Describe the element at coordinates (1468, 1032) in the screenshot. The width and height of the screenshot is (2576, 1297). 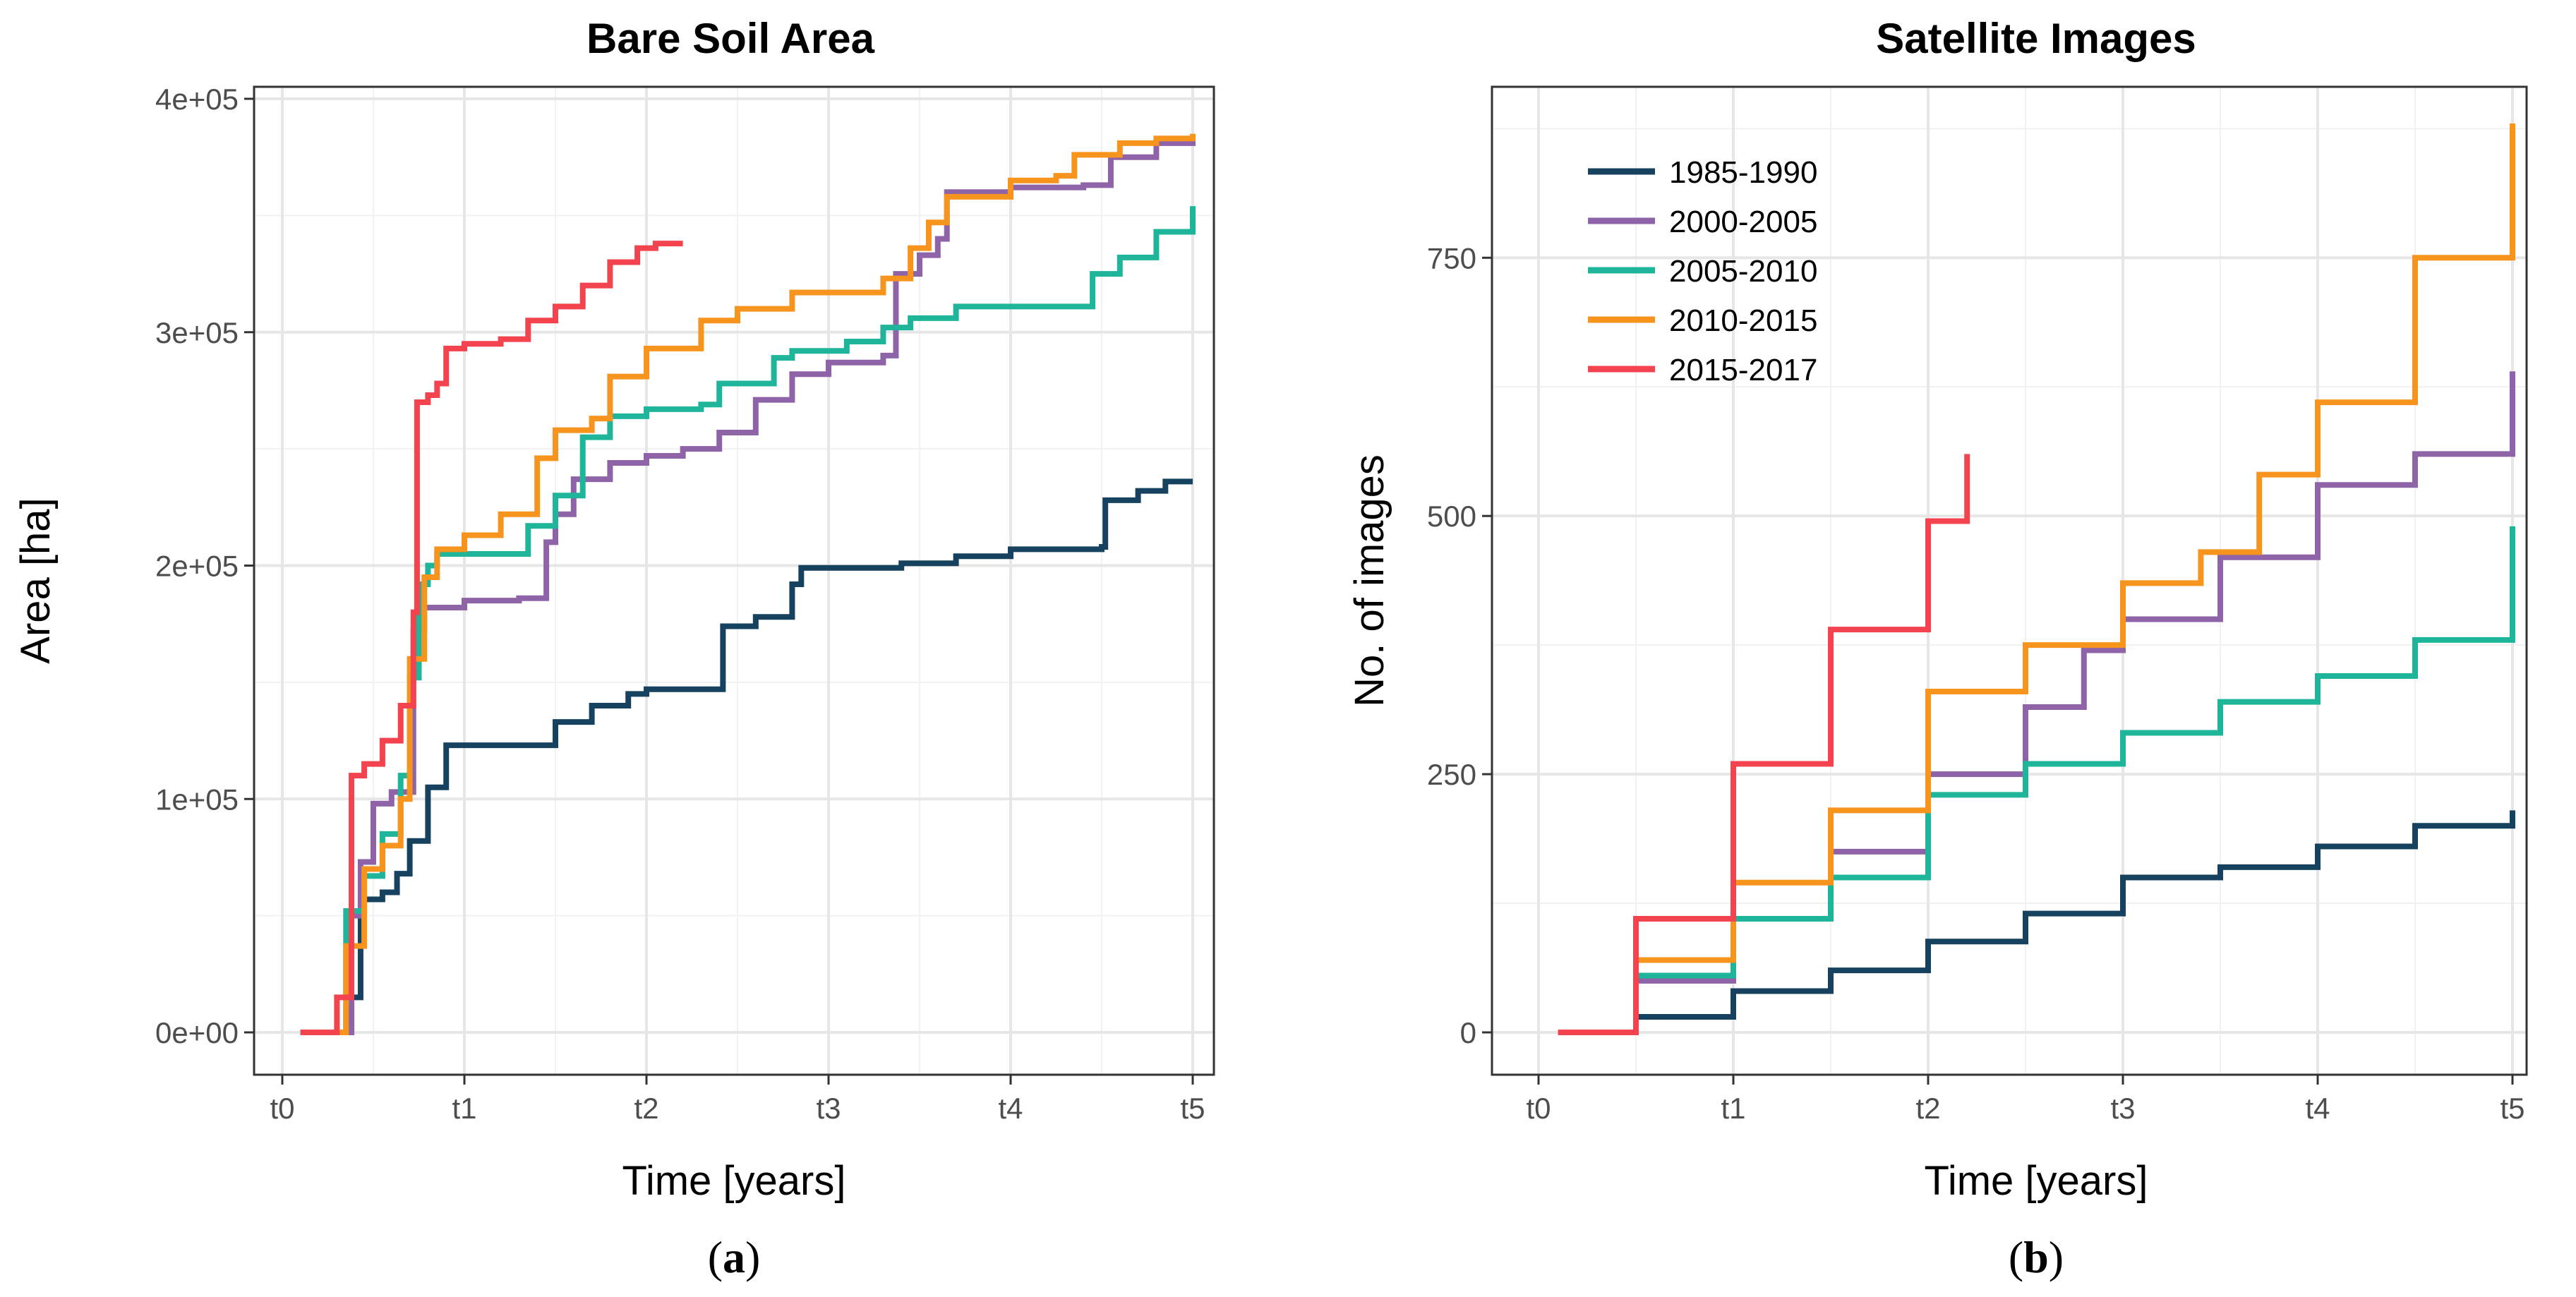
I see `y-tick-label: 0` at that location.